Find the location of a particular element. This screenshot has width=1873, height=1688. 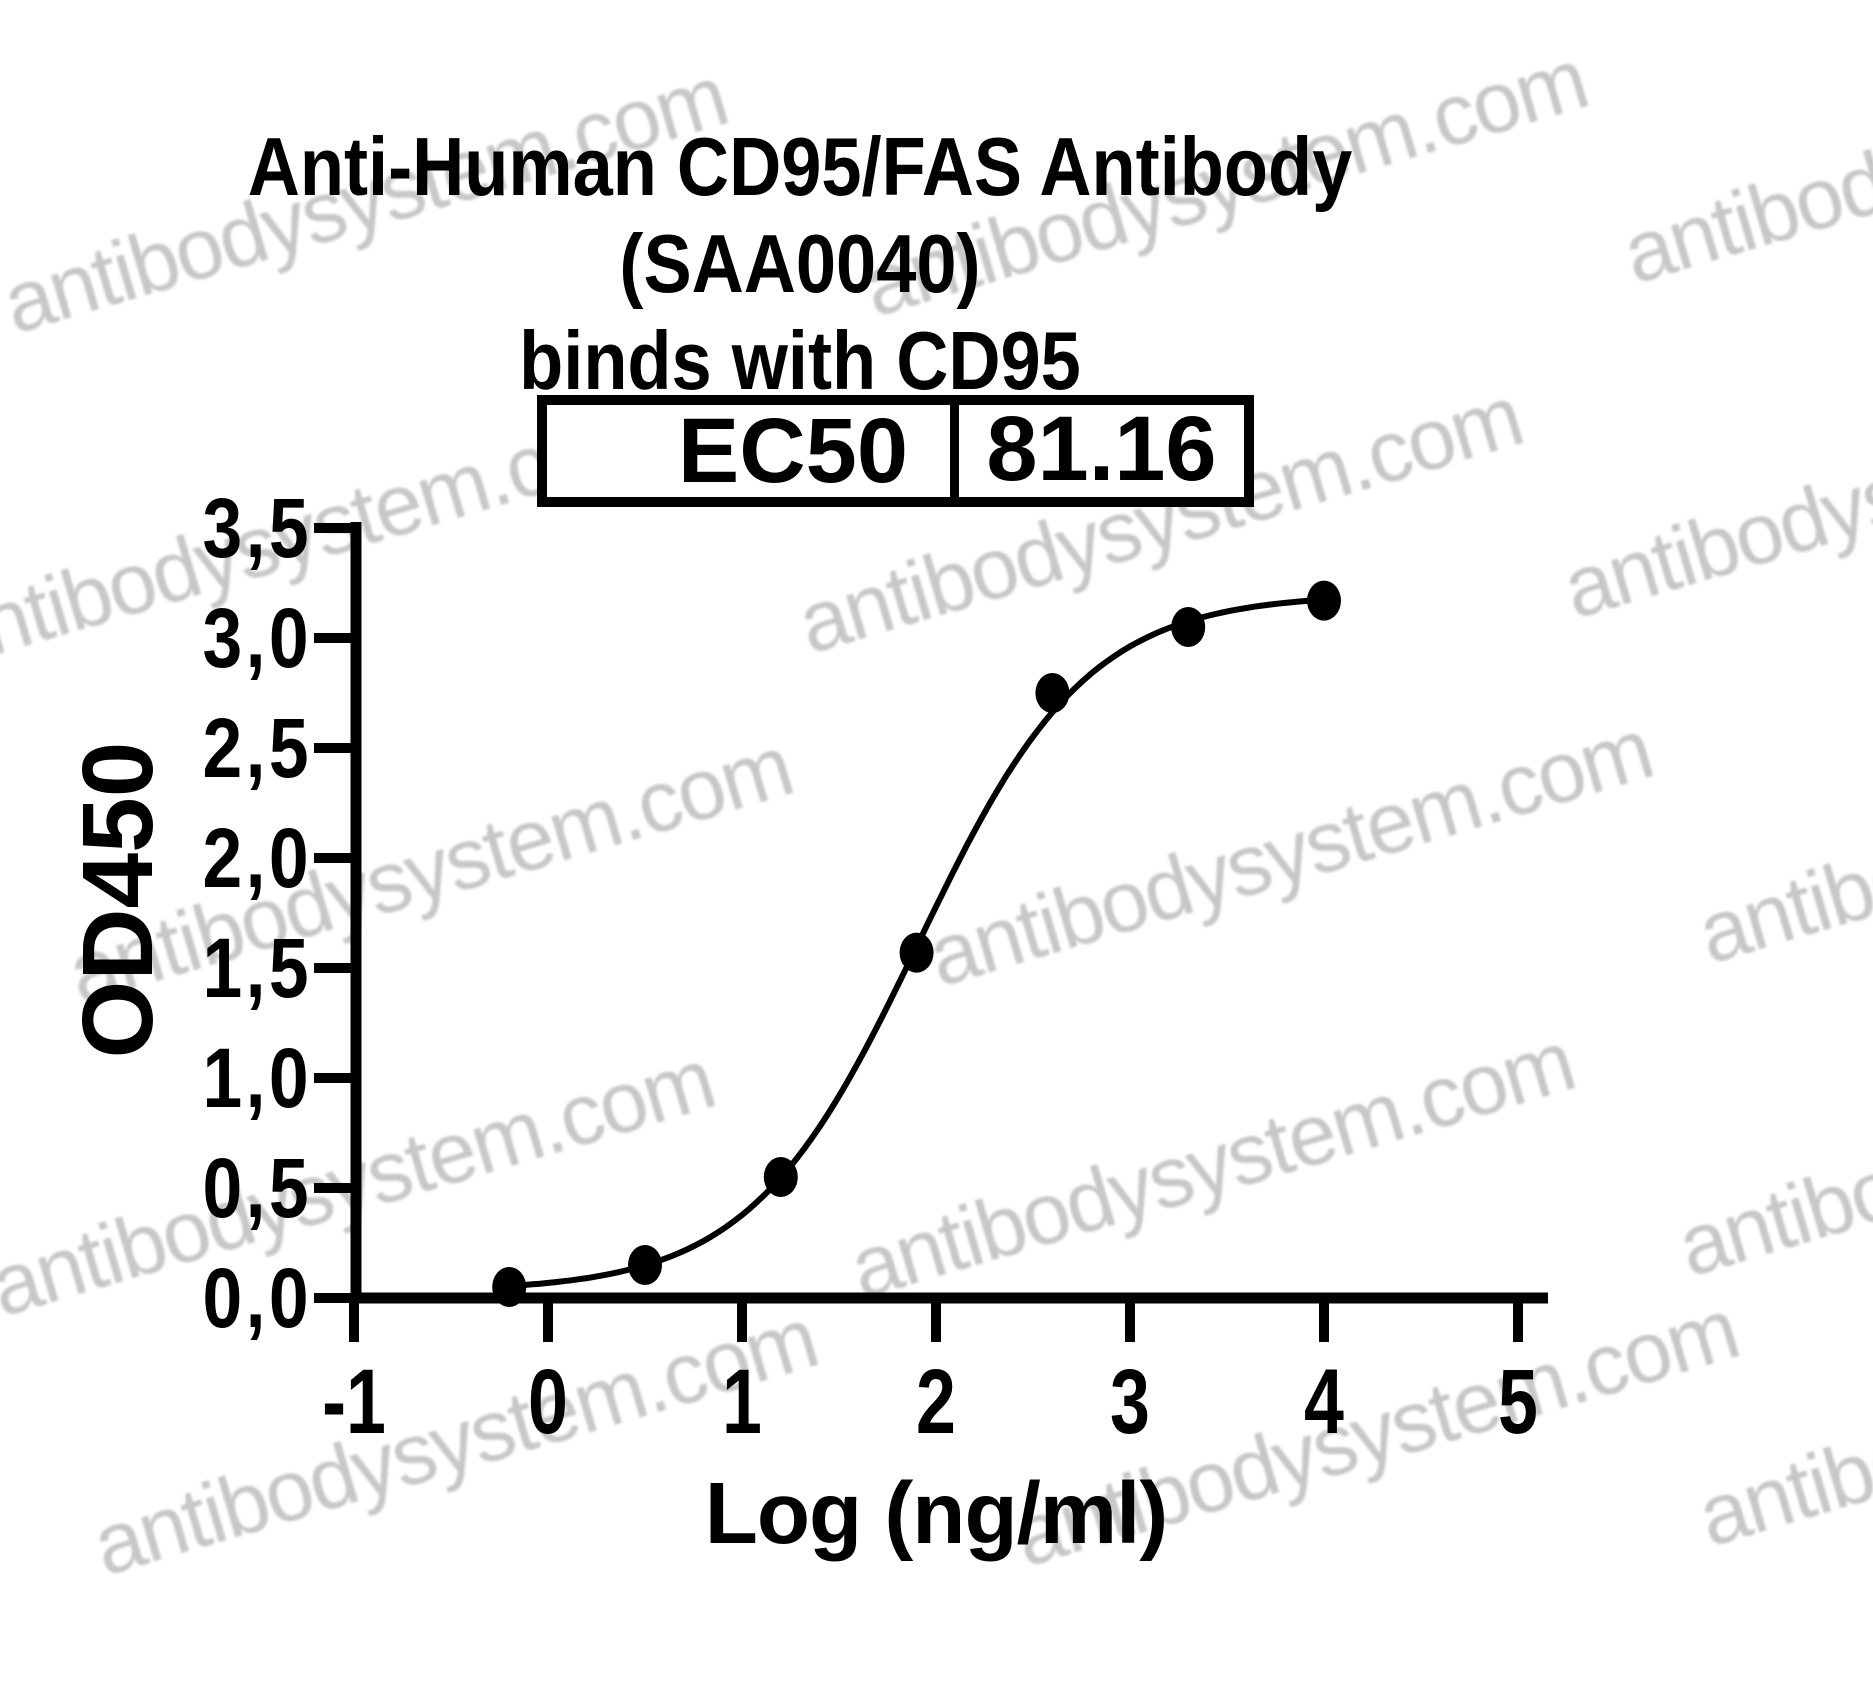

y-tick-label: 3,0 is located at coordinates (257, 638).